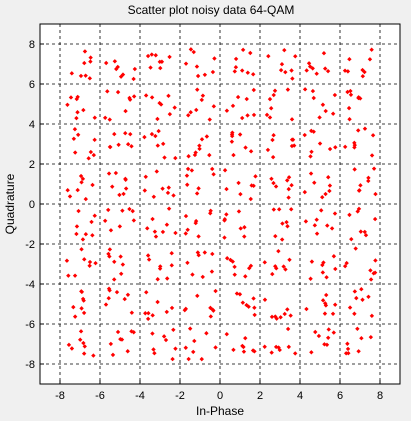 This screenshot has height=421, width=411. I want to click on x-tick-label: 0, so click(220, 396).